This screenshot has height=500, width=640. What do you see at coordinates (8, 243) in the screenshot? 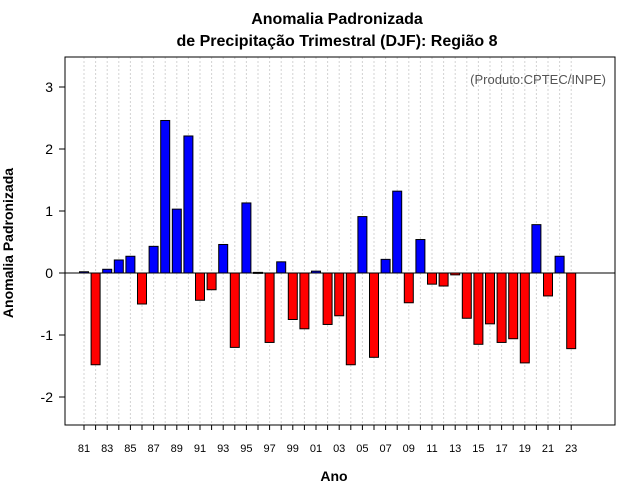
I see `y-axis-title: Anomalia Padronizada` at bounding box center [8, 243].